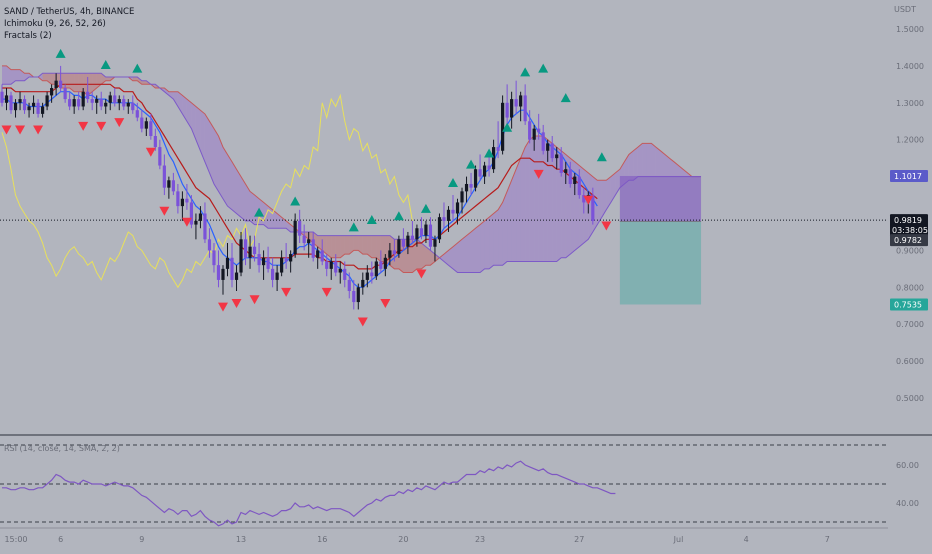  Describe the element at coordinates (15, 539) in the screenshot. I see `time-tick-label: 15:00` at that location.